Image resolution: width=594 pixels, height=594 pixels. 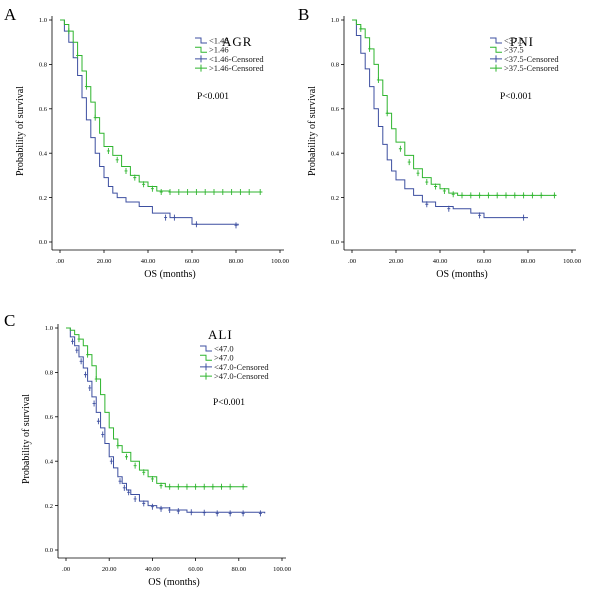 What do you see at coordinates (219, 50) in the screenshot?
I see `legend-label: >1.46` at bounding box center [219, 50].